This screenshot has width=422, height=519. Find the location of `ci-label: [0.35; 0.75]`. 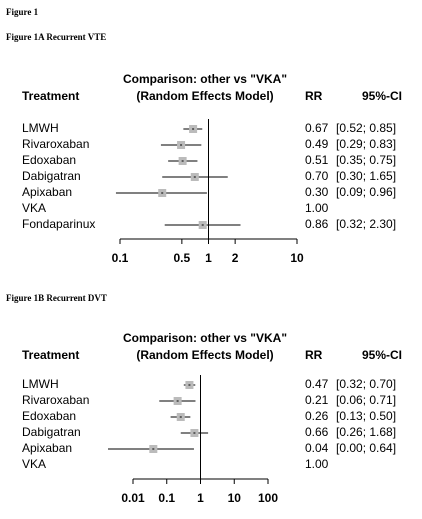

ci-label: [0.35; 0.75] is located at coordinates (366, 160).